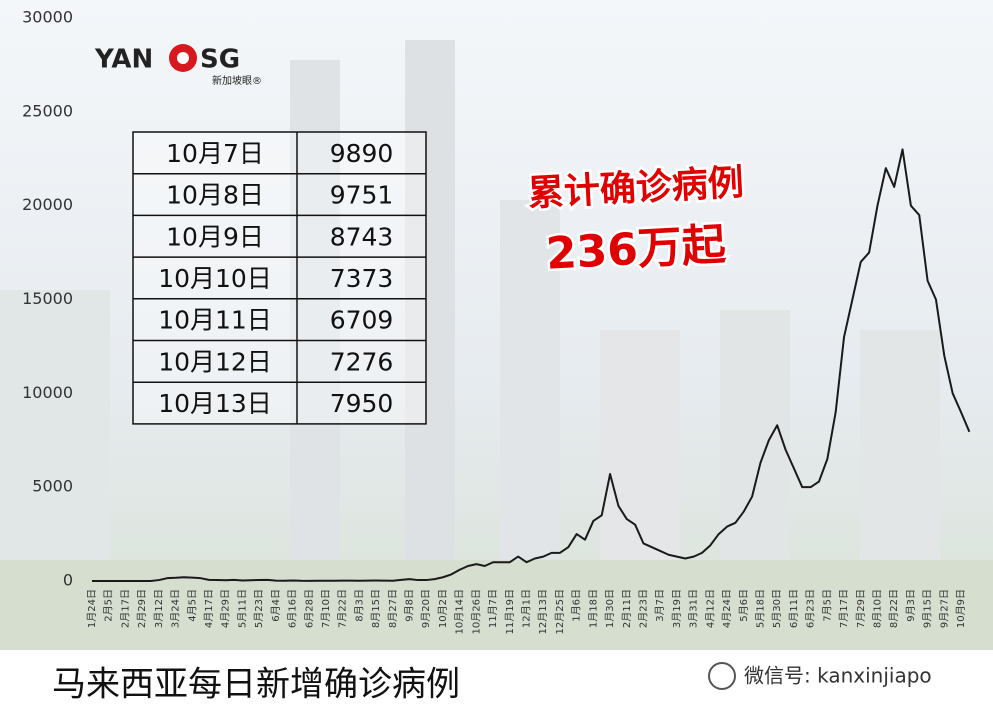  Describe the element at coordinates (760, 608) in the screenshot. I see `x-tick-label: 5月18日` at that location.